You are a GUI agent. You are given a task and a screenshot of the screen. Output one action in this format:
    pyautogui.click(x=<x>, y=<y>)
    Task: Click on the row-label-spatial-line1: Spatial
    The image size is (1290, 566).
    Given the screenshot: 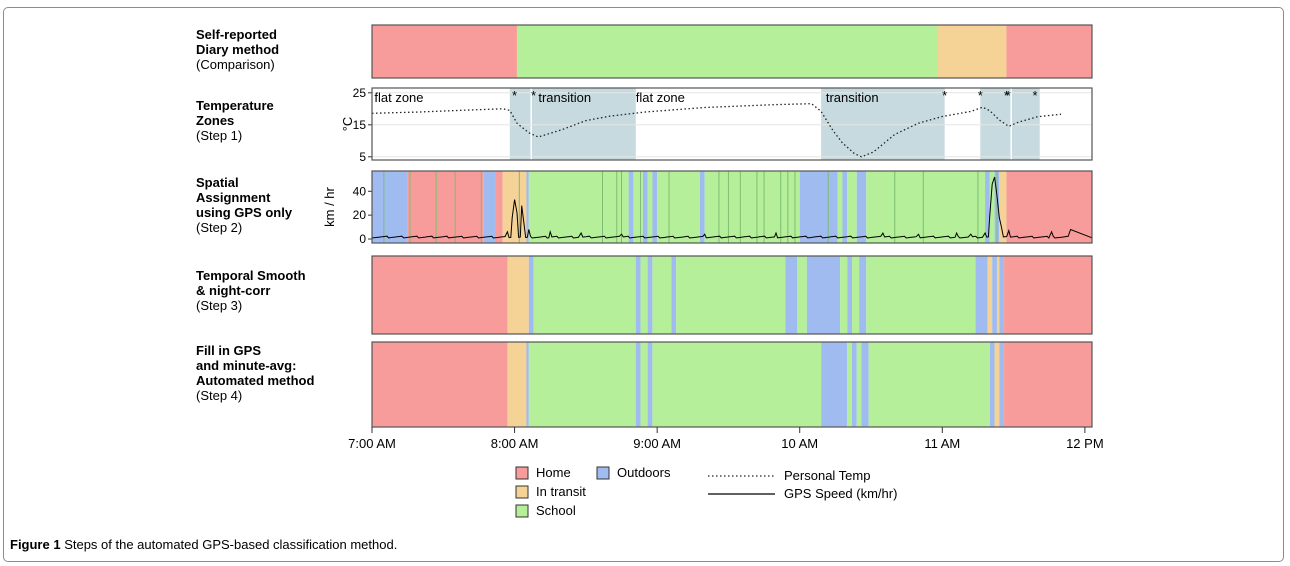 What is the action you would take?
    pyautogui.click(x=217, y=182)
    